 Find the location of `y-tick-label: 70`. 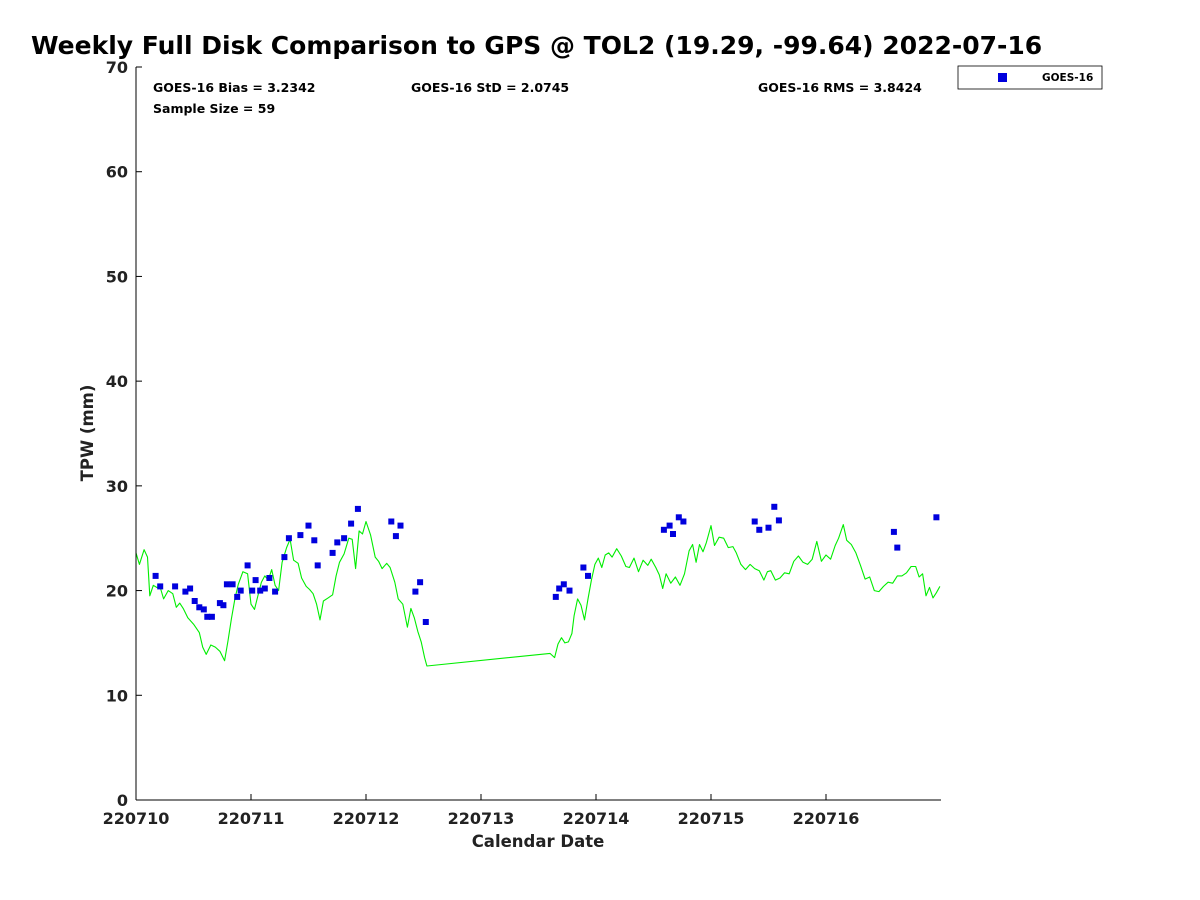

y-tick-label: 70 is located at coordinates (117, 67).